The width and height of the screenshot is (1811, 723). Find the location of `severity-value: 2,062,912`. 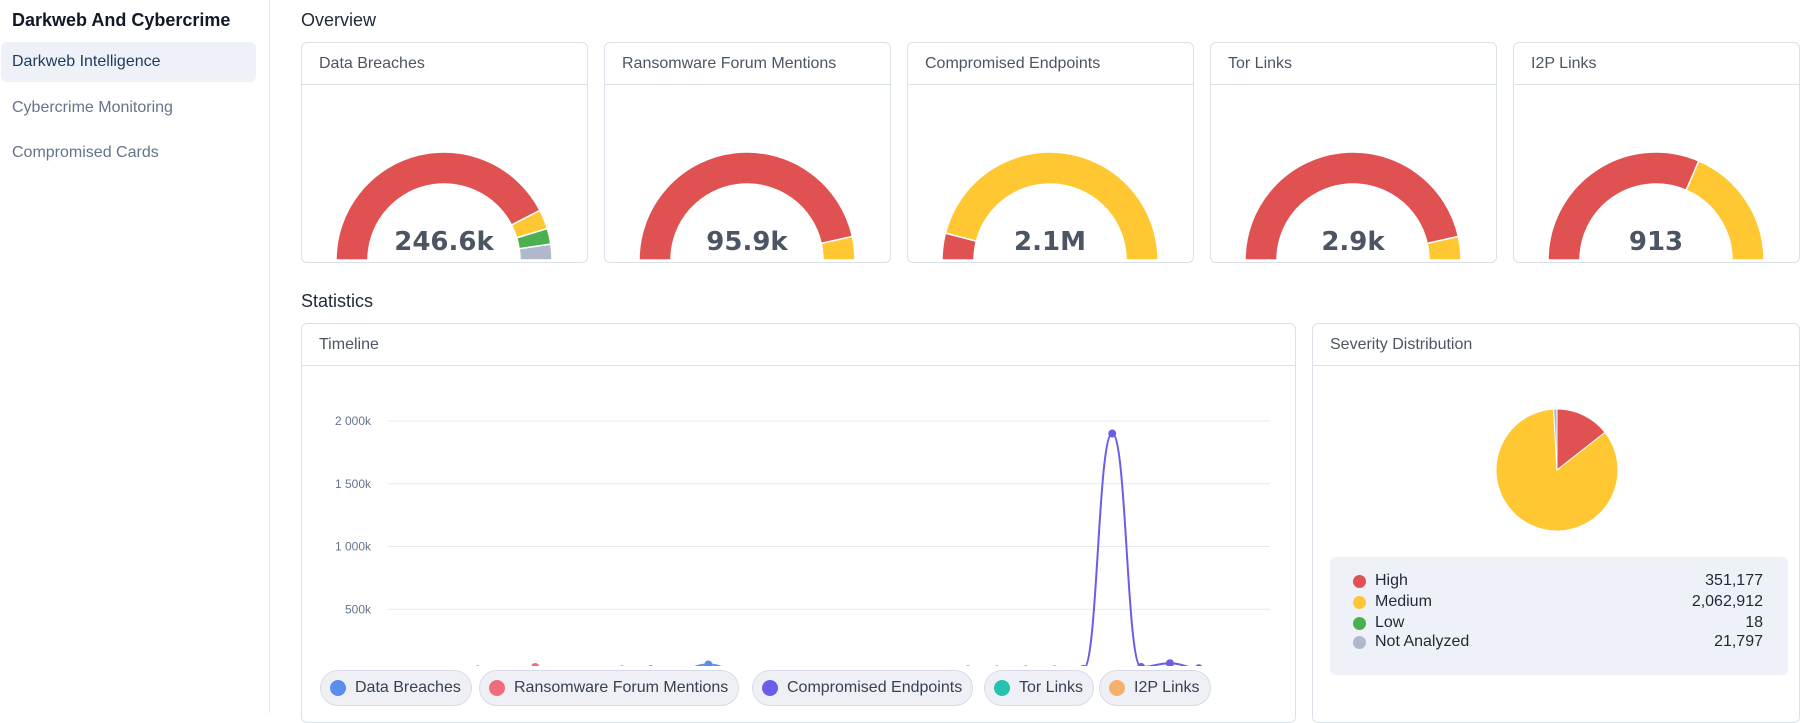

severity-value: 2,062,912 is located at coordinates (1727, 602).